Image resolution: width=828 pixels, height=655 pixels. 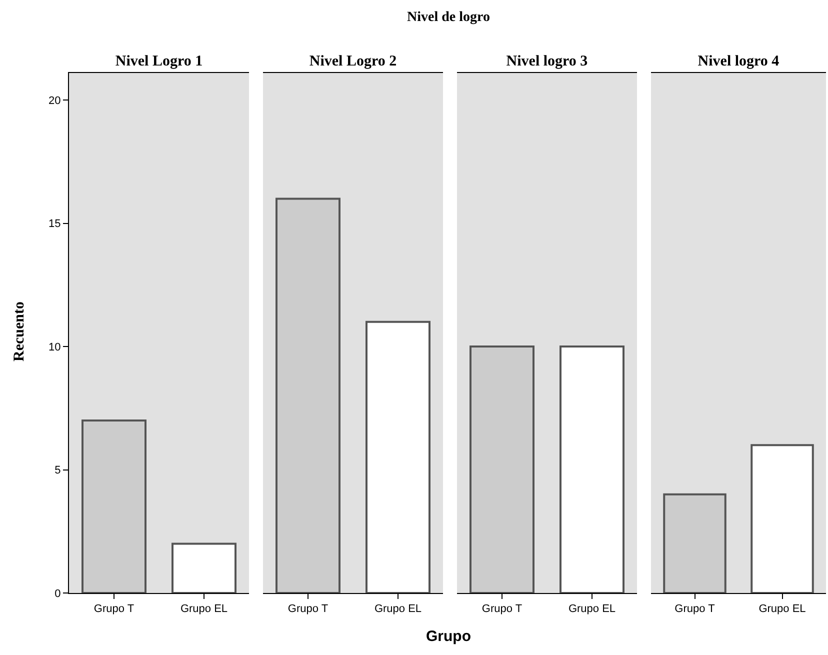 I want to click on text: Grupo, so click(x=448, y=636).